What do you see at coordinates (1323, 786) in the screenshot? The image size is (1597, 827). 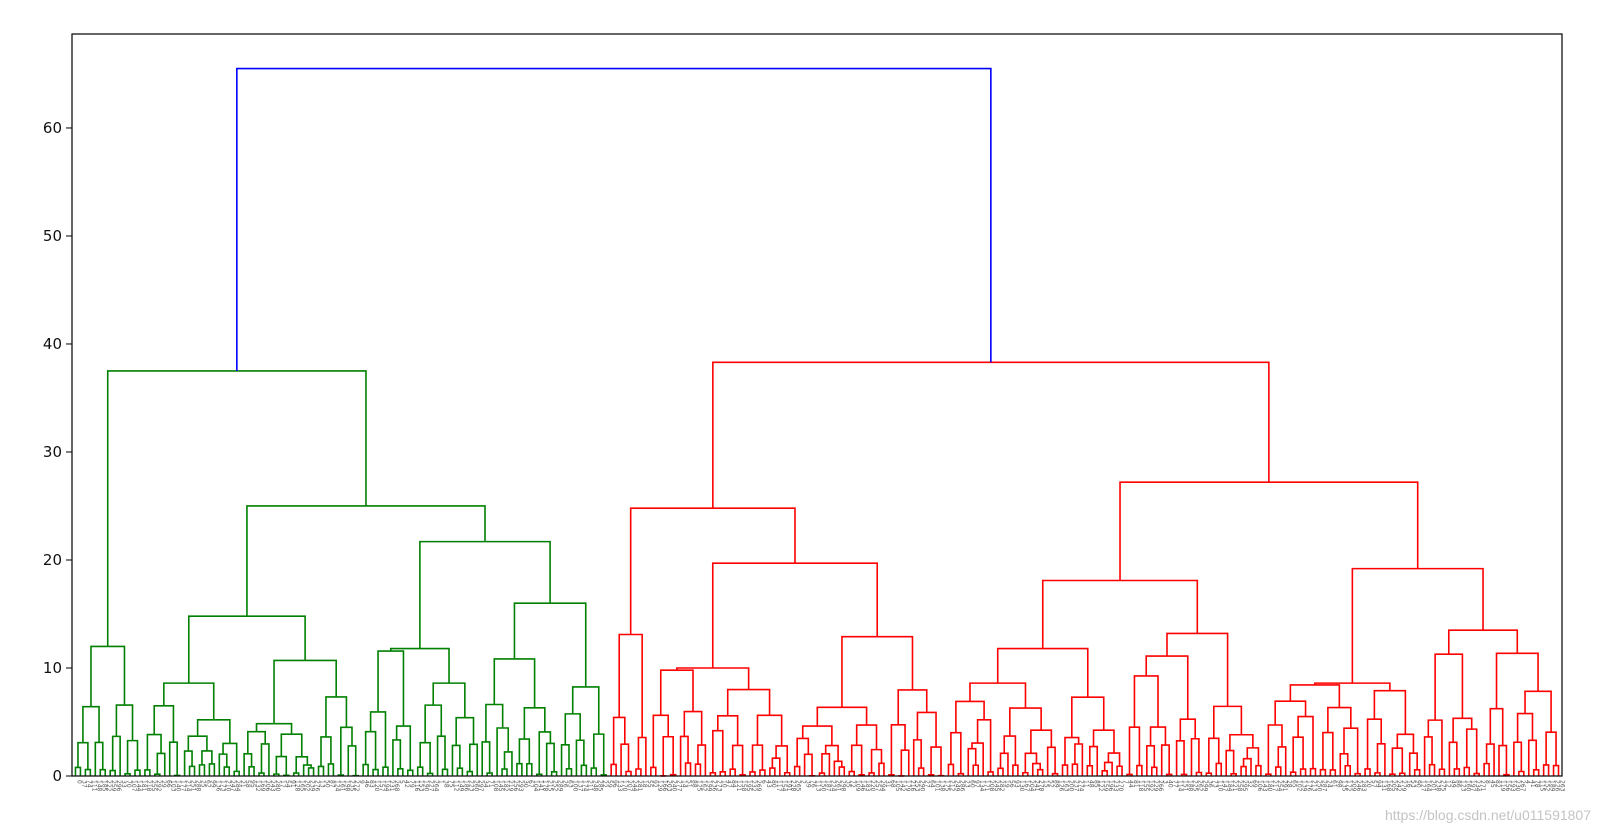 I see `leaf-label: 287` at bounding box center [1323, 786].